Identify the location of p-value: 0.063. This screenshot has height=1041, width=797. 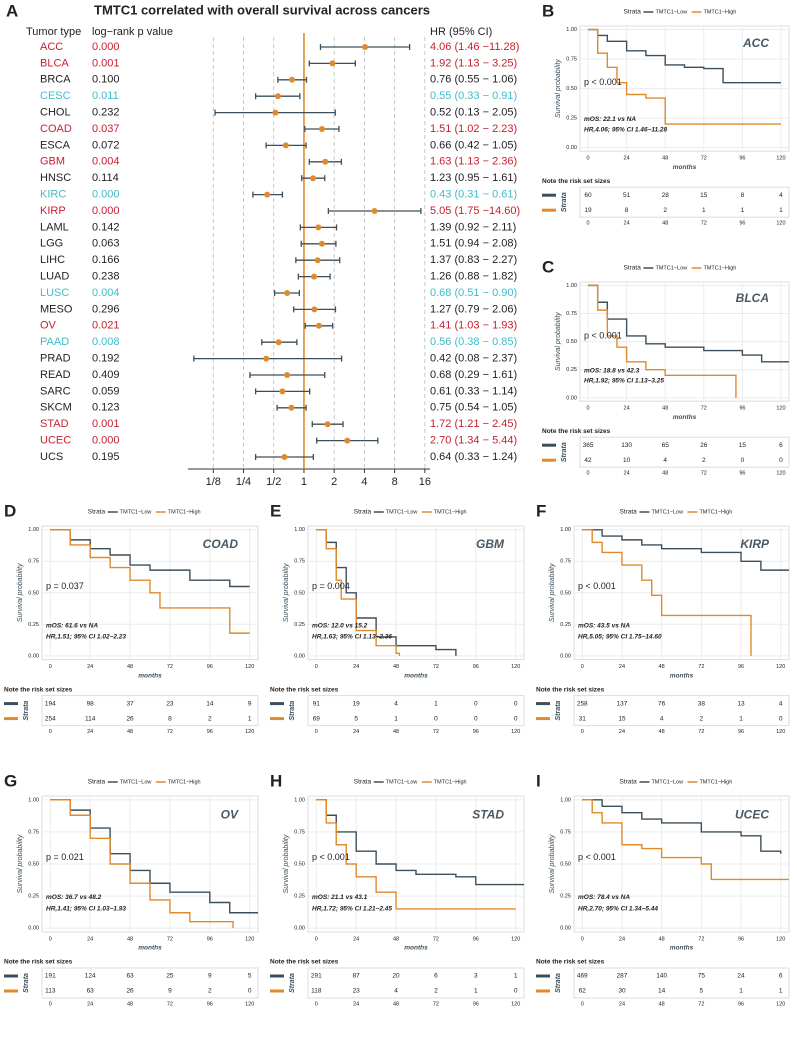
(106, 244).